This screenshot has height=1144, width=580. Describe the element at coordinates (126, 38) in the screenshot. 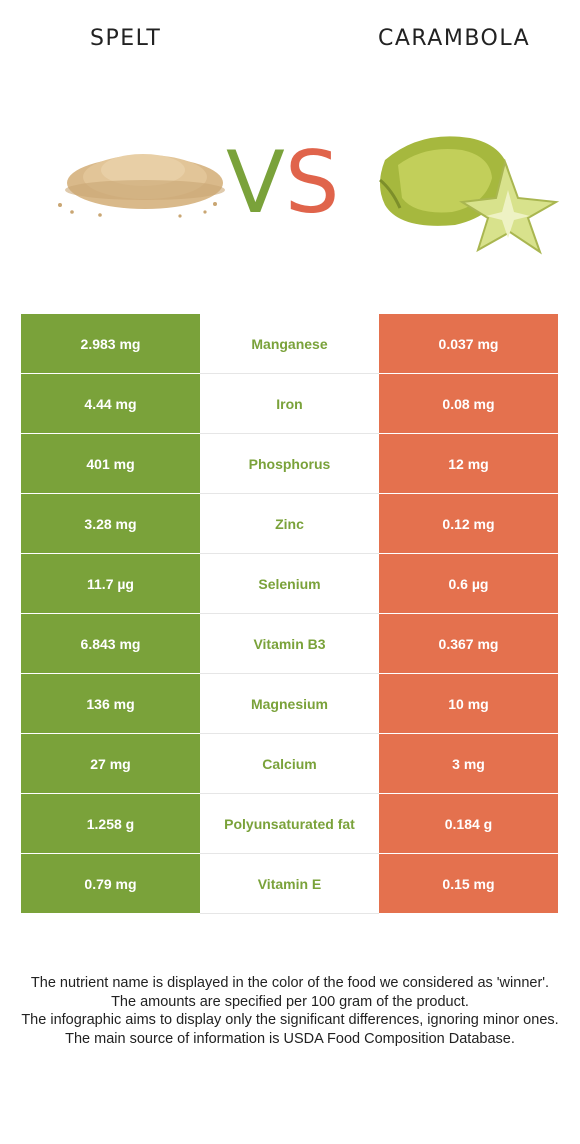

I see `left-food-title: SPELT` at that location.